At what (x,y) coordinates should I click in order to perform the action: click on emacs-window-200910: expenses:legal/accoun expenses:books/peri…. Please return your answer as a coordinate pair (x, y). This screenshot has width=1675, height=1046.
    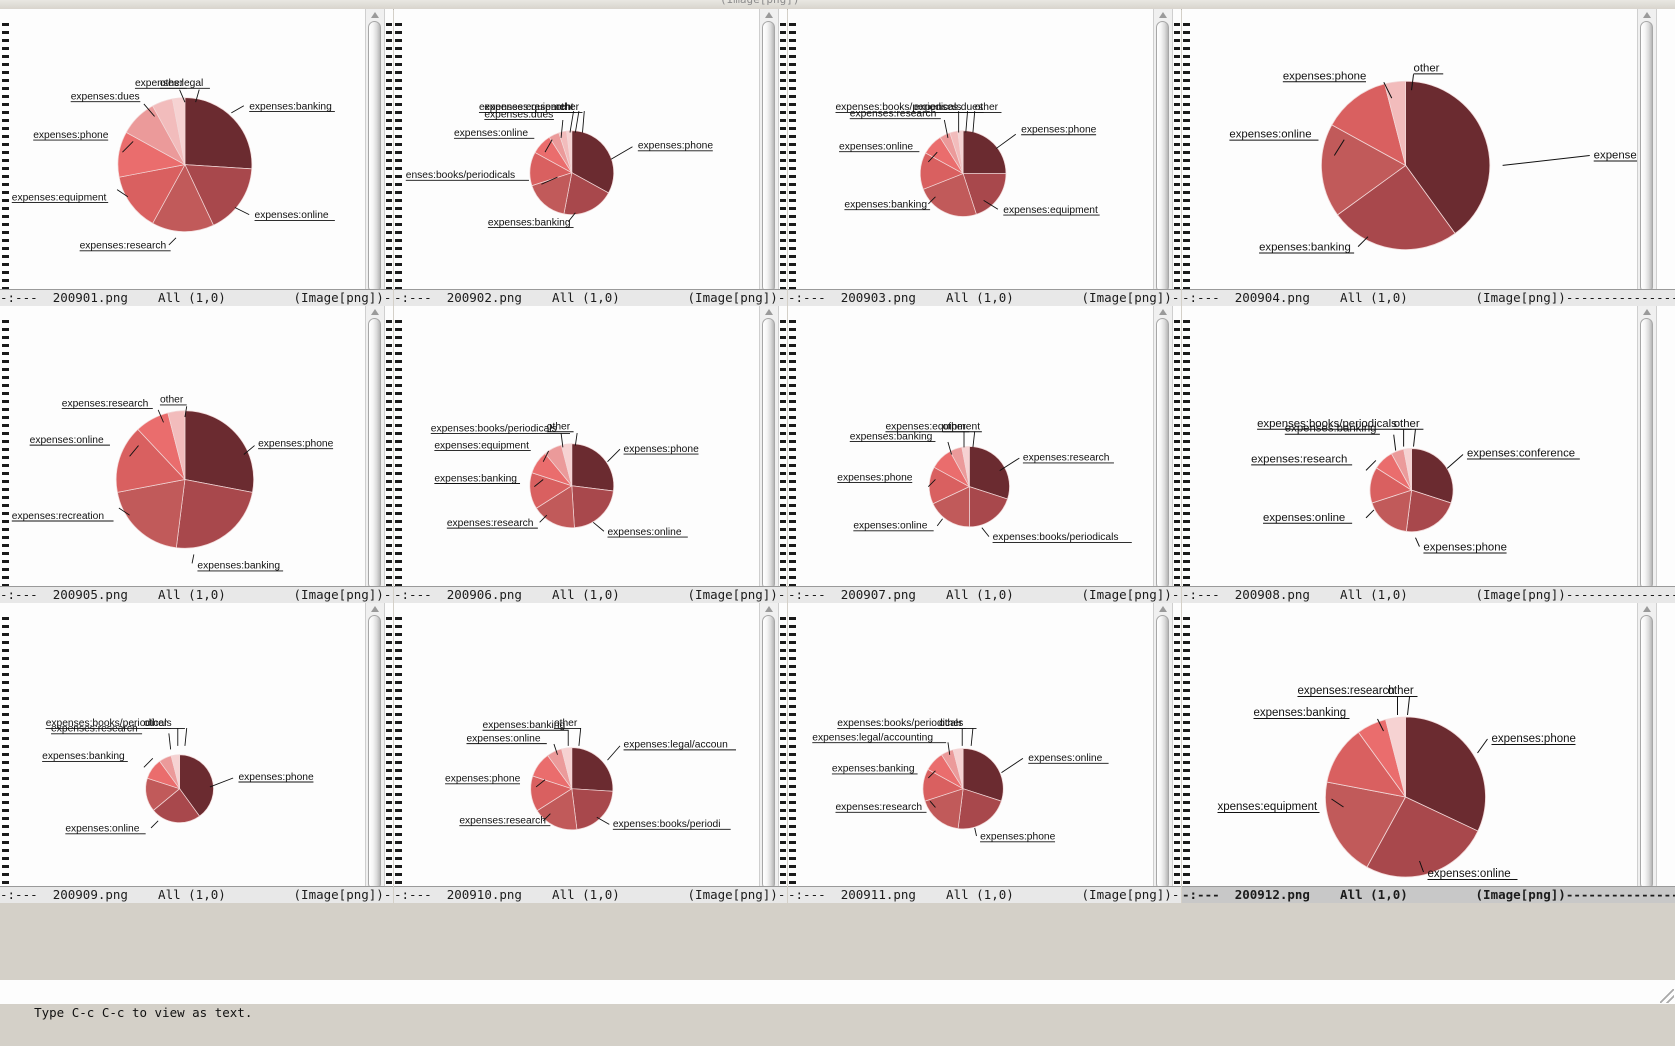
    Looking at the image, I should click on (590, 753).